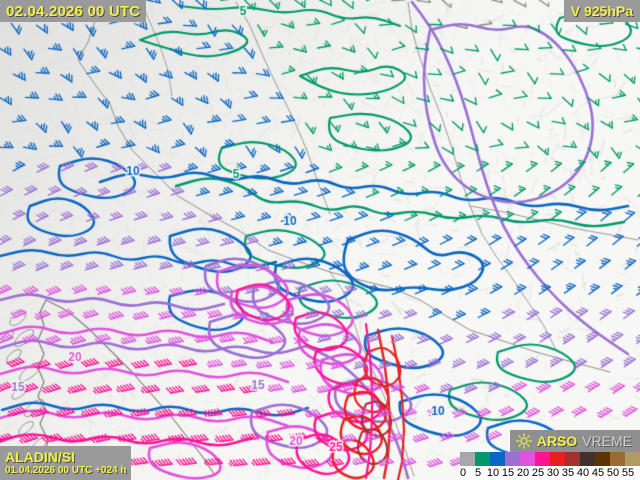 The image size is (640, 480). Describe the element at coordinates (508, 473) in the screenshot. I see `legend-tick-15: 15` at that location.